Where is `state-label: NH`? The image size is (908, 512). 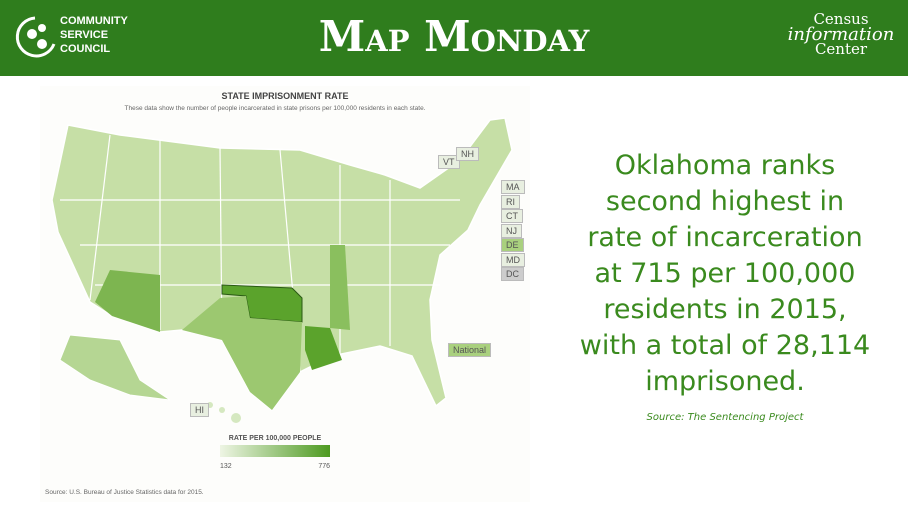
state-label: NH is located at coordinates (467, 154).